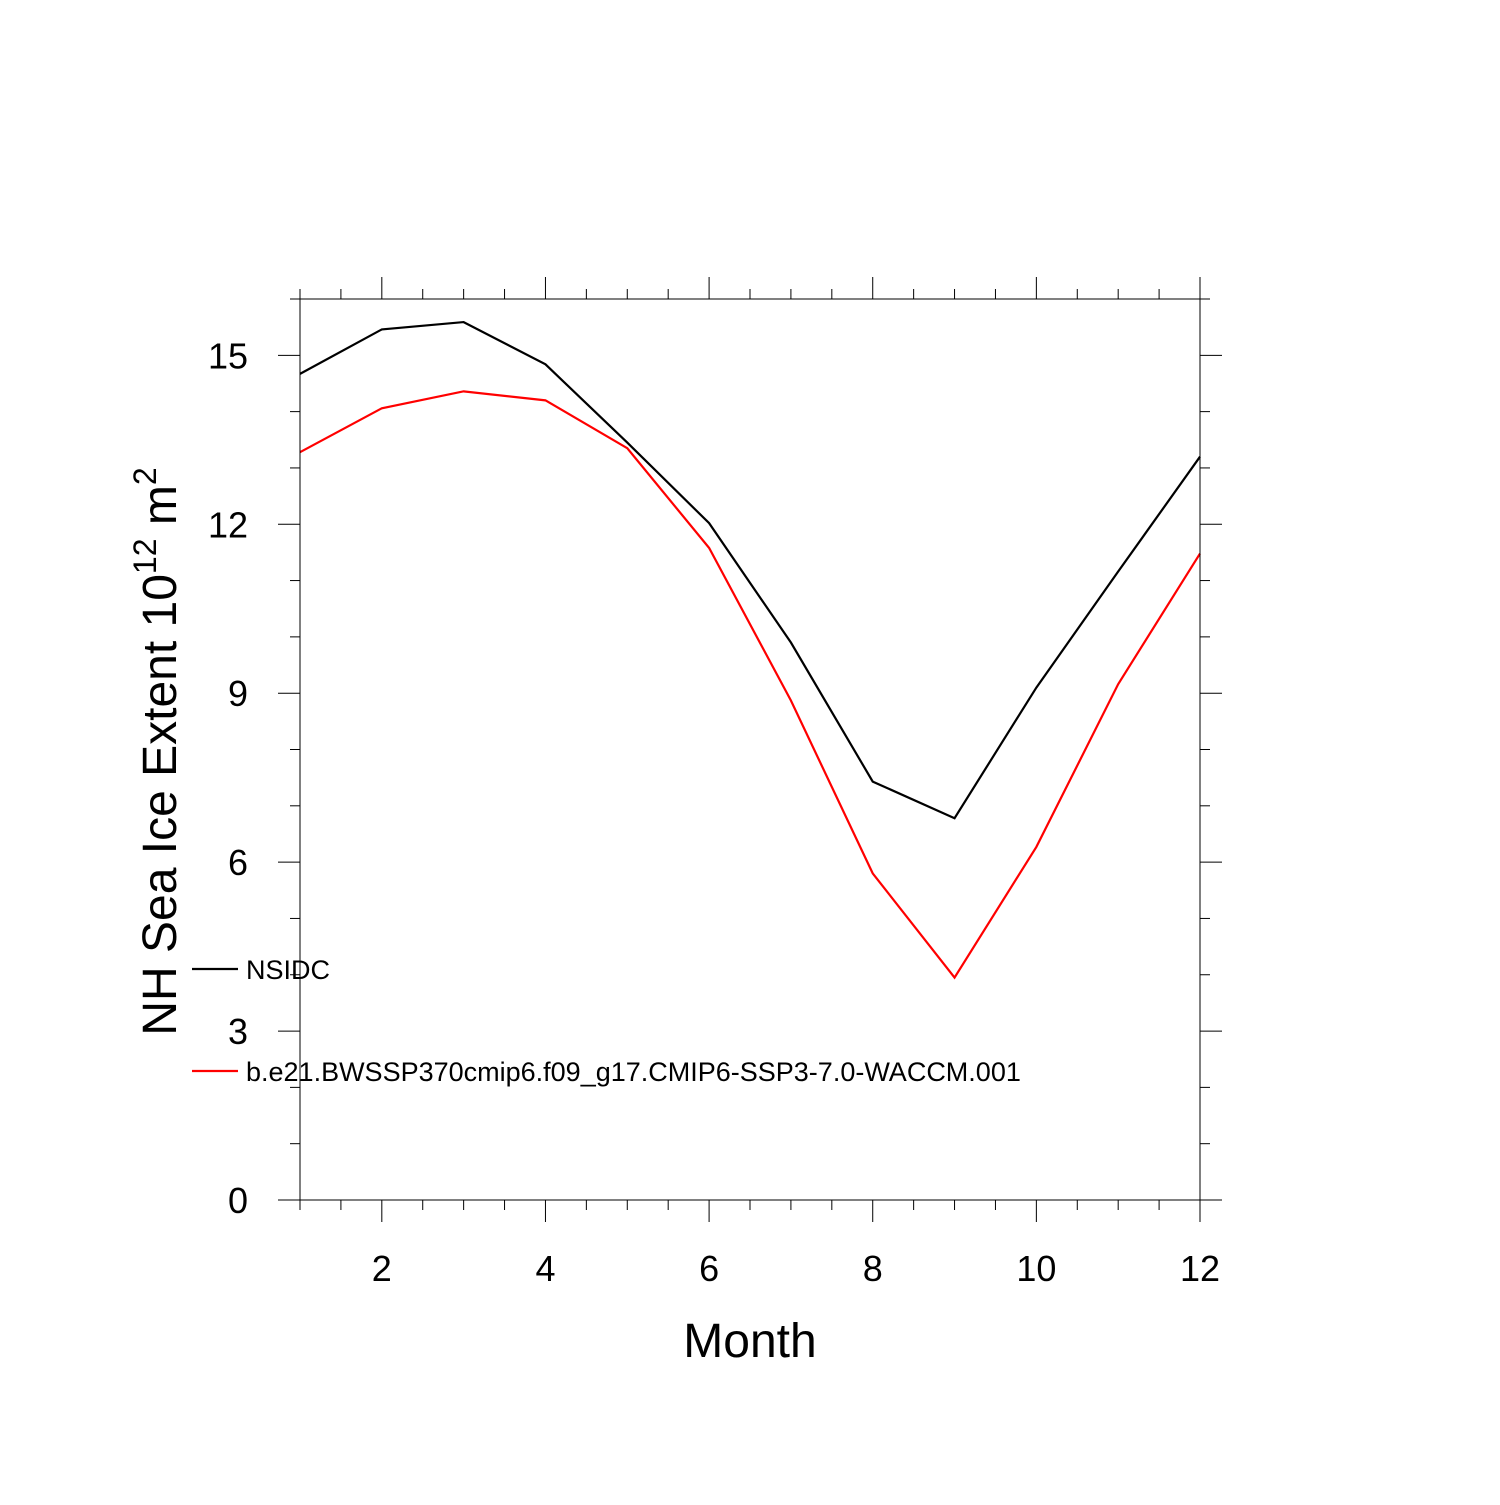 The height and width of the screenshot is (1505, 1500). I want to click on y-axis-title-main: NH Sea Ice Extent 10, so click(160, 805).